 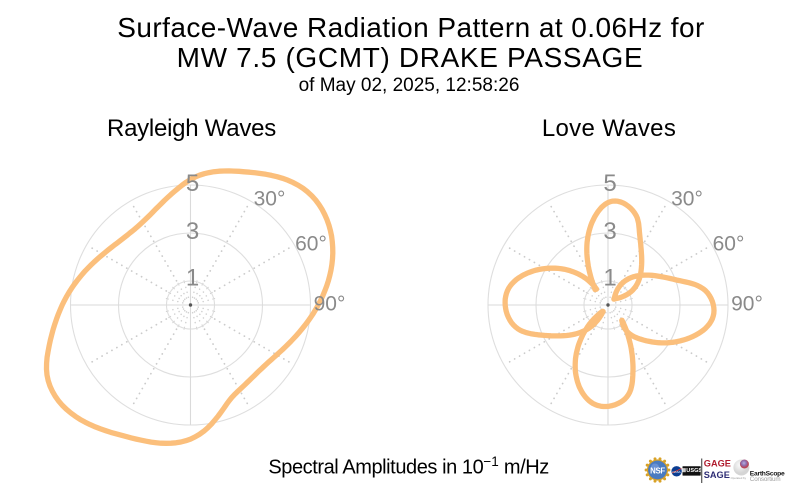 What do you see at coordinates (692, 469) in the screenshot?
I see `svg-text: ≣USGS` at bounding box center [692, 469].